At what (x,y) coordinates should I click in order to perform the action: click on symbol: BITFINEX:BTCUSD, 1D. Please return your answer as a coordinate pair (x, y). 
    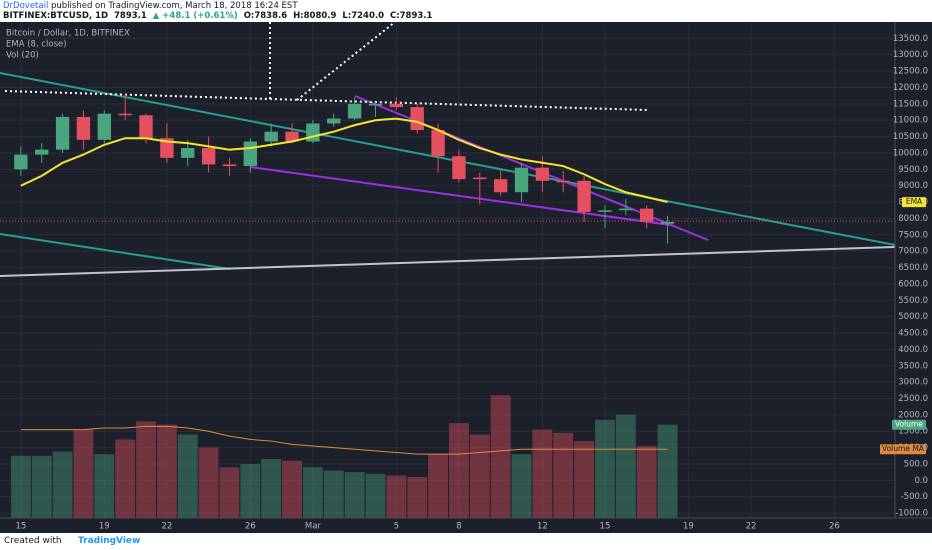
    Looking at the image, I should click on (56, 16).